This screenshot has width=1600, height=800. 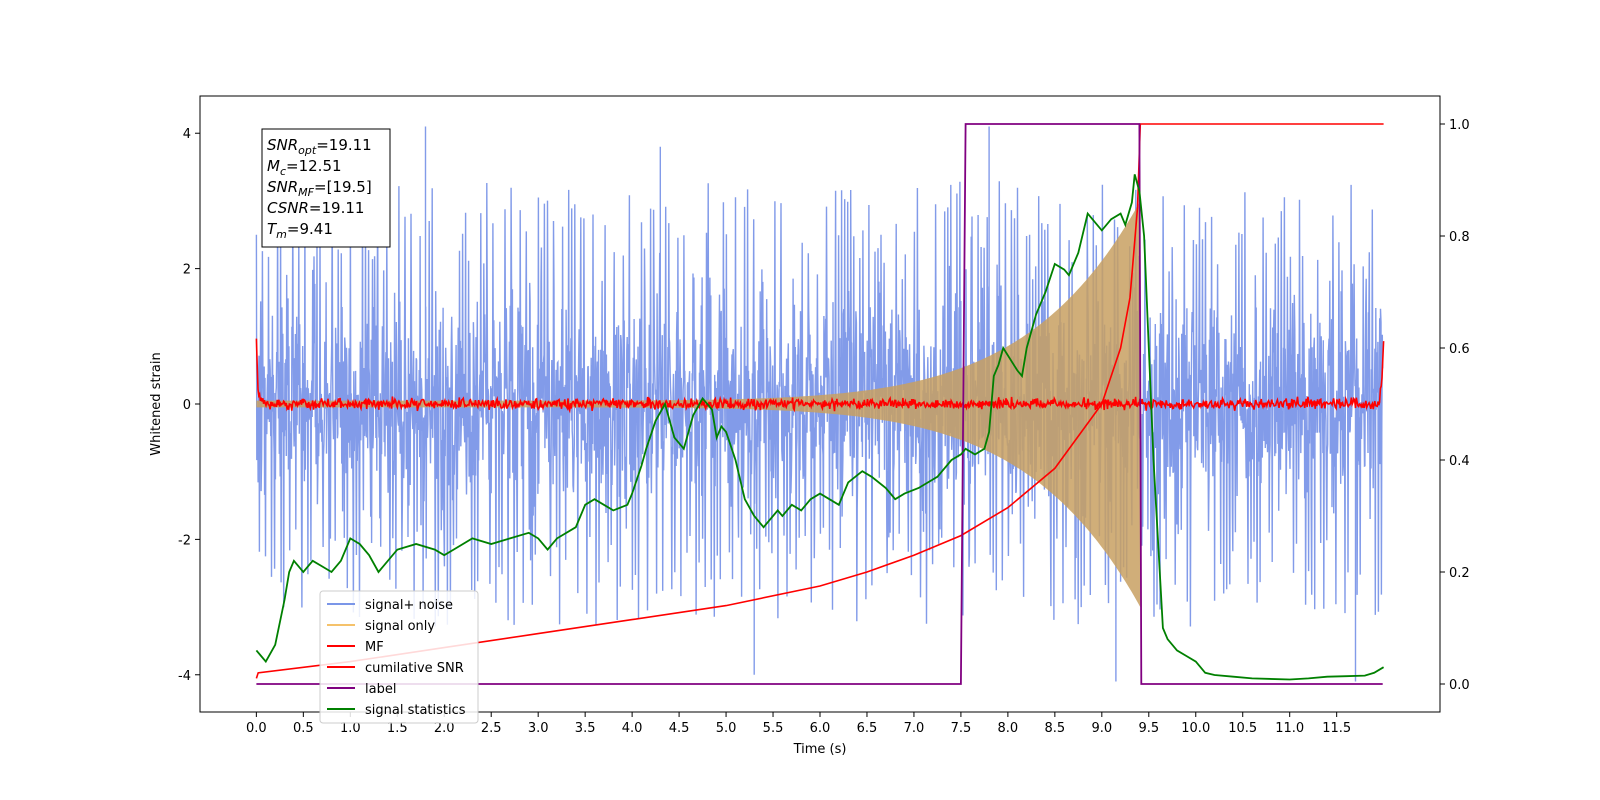 What do you see at coordinates (820, 749) in the screenshot?
I see `x-axis-label: Time (s)` at bounding box center [820, 749].